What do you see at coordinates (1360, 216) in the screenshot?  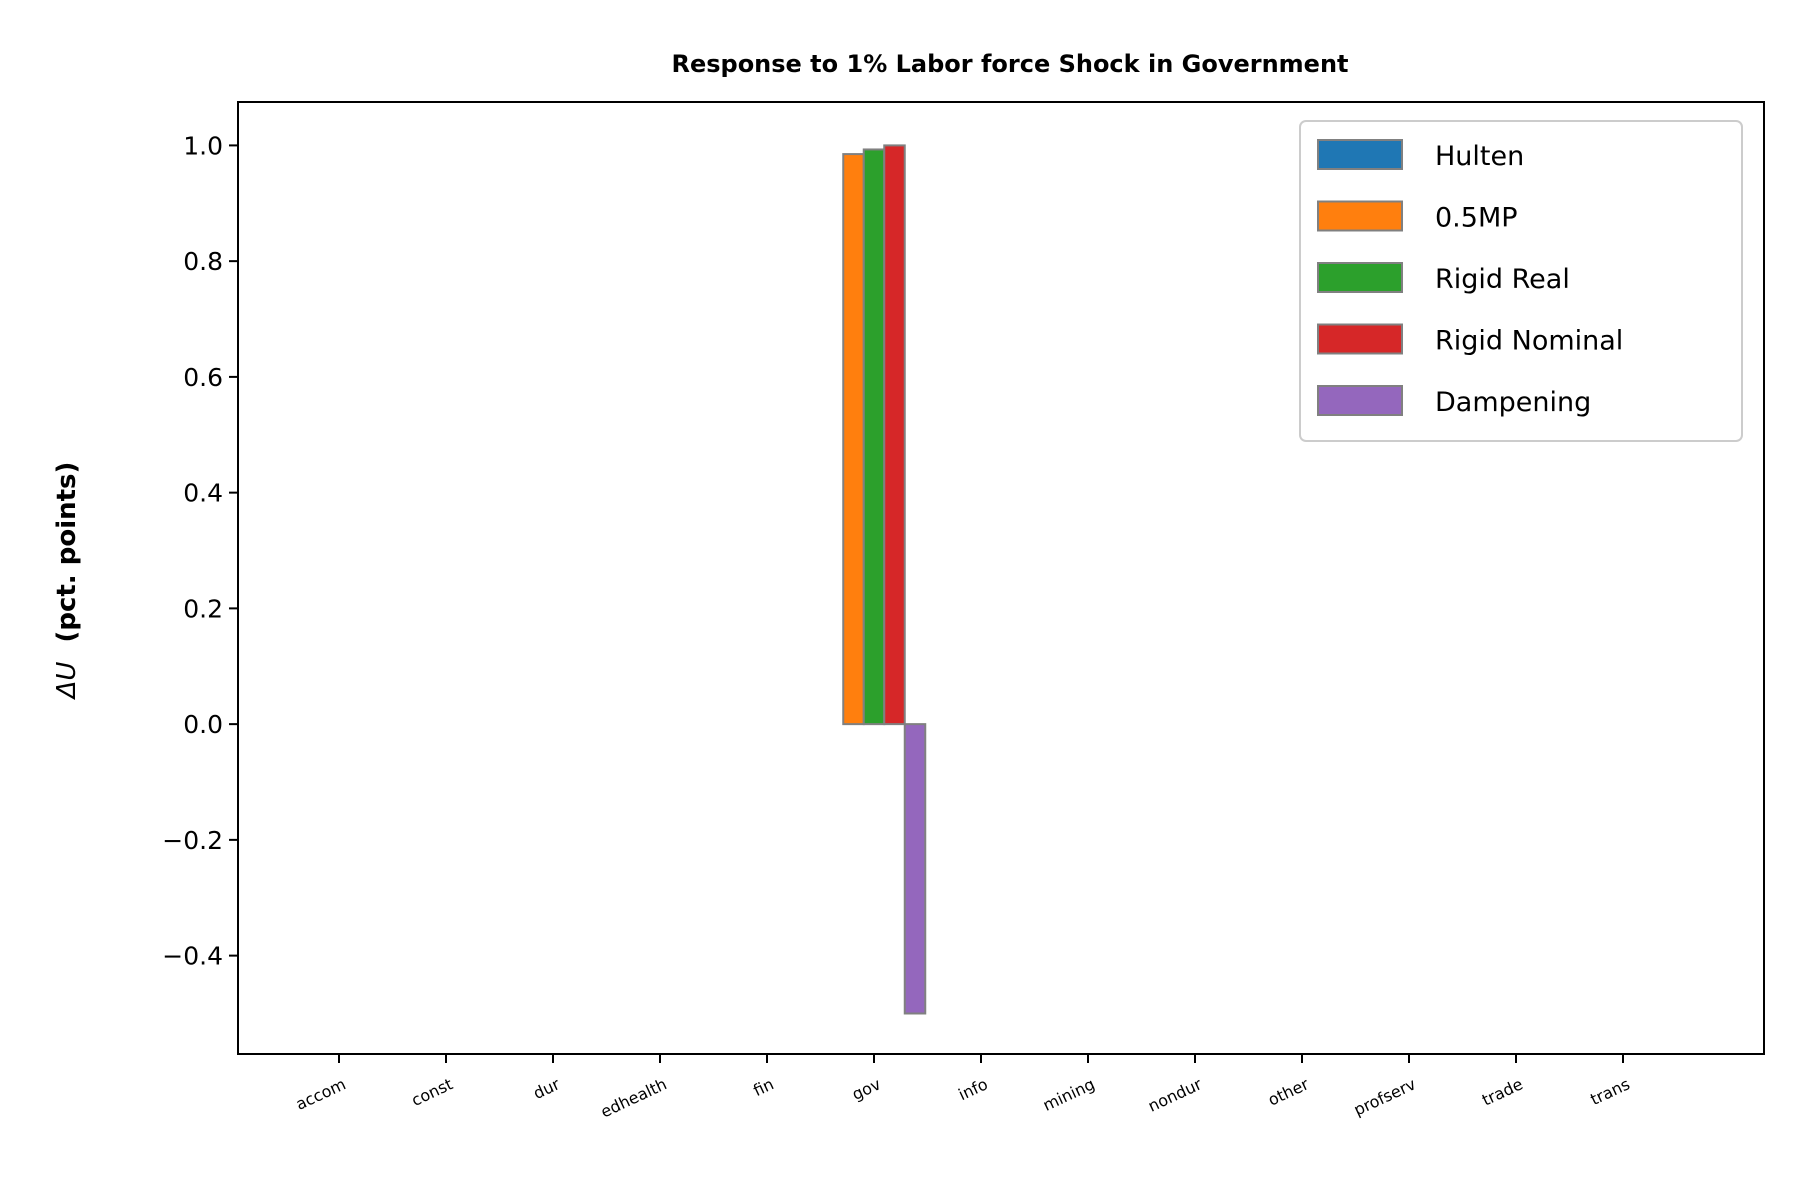 I see `legend-swatch-0-5mp` at bounding box center [1360, 216].